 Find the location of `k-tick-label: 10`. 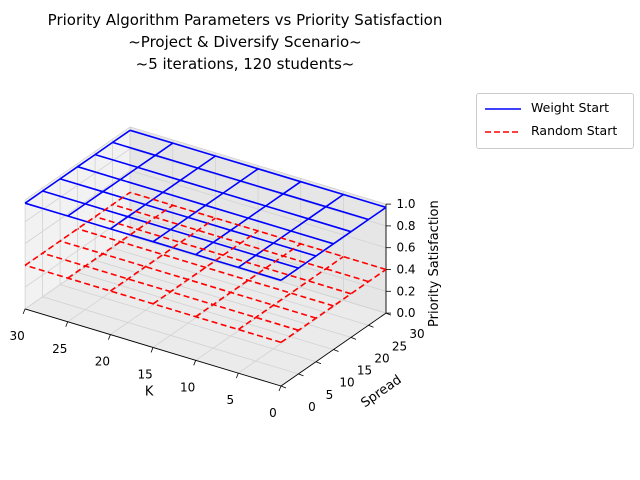

k-tick-label: 10 is located at coordinates (187, 387).